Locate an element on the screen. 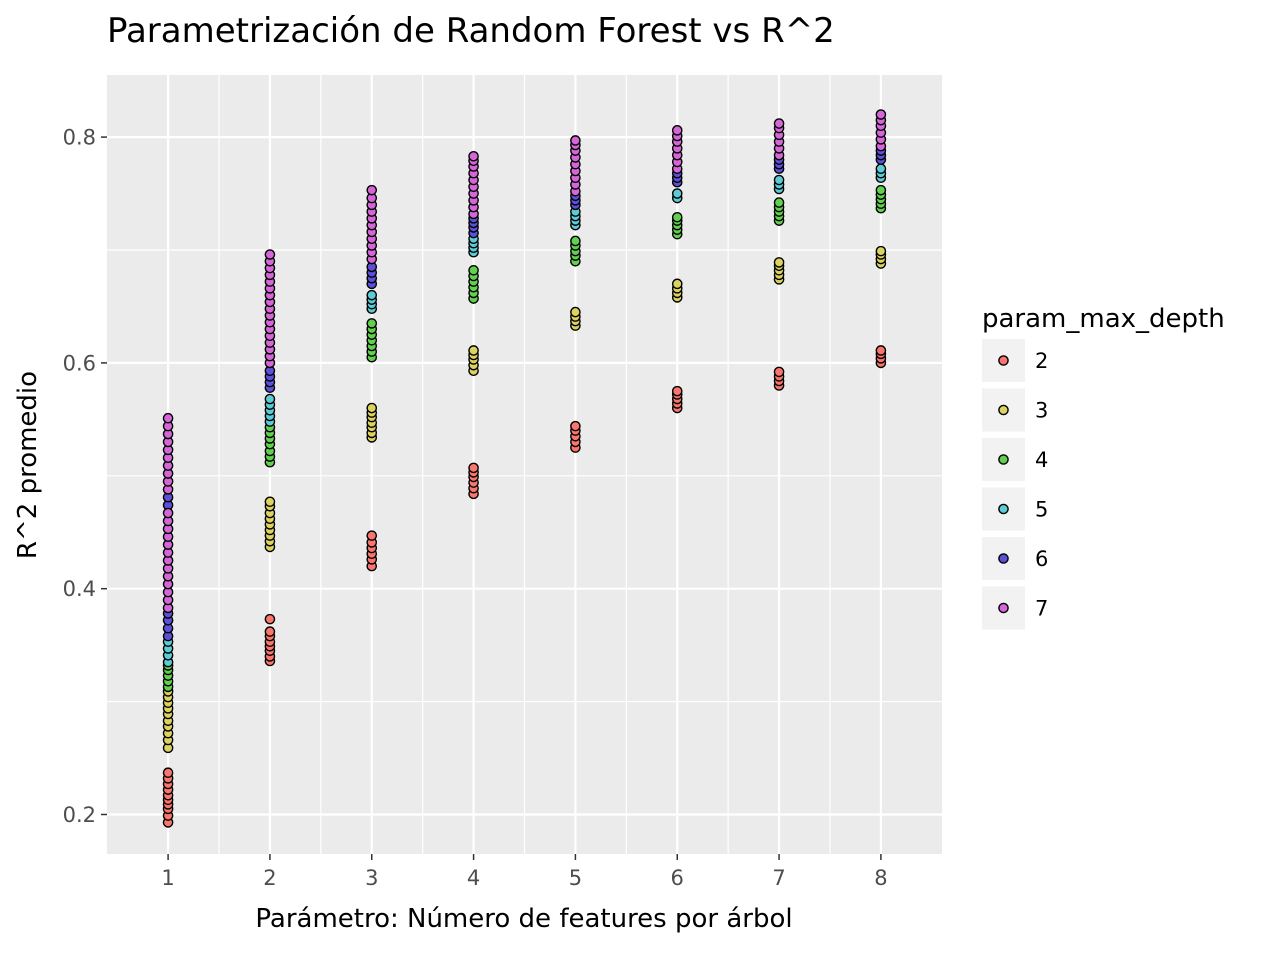  x-tick-label: 3 is located at coordinates (371, 878).